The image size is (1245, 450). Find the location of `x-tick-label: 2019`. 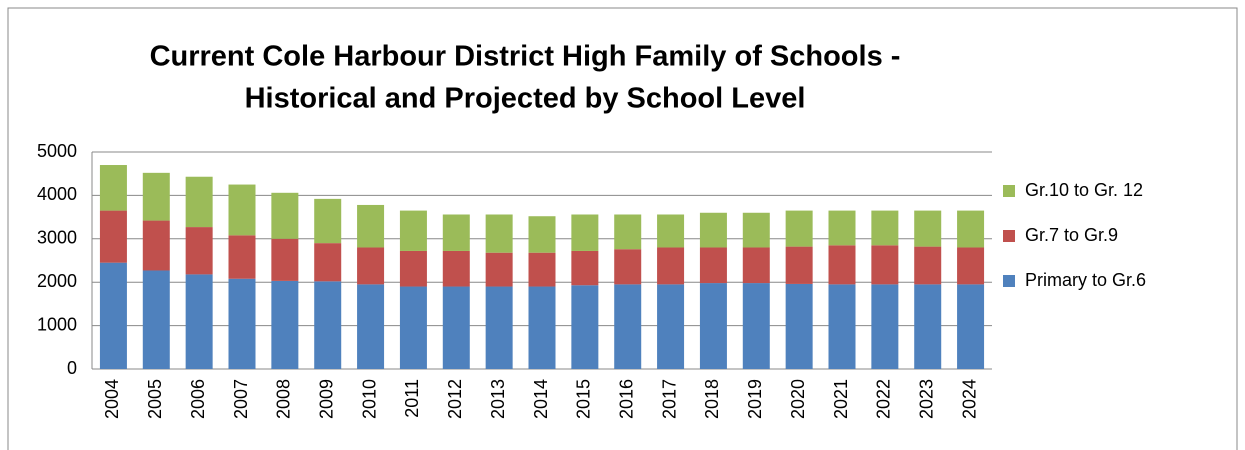

x-tick-label: 2019 is located at coordinates (755, 399).